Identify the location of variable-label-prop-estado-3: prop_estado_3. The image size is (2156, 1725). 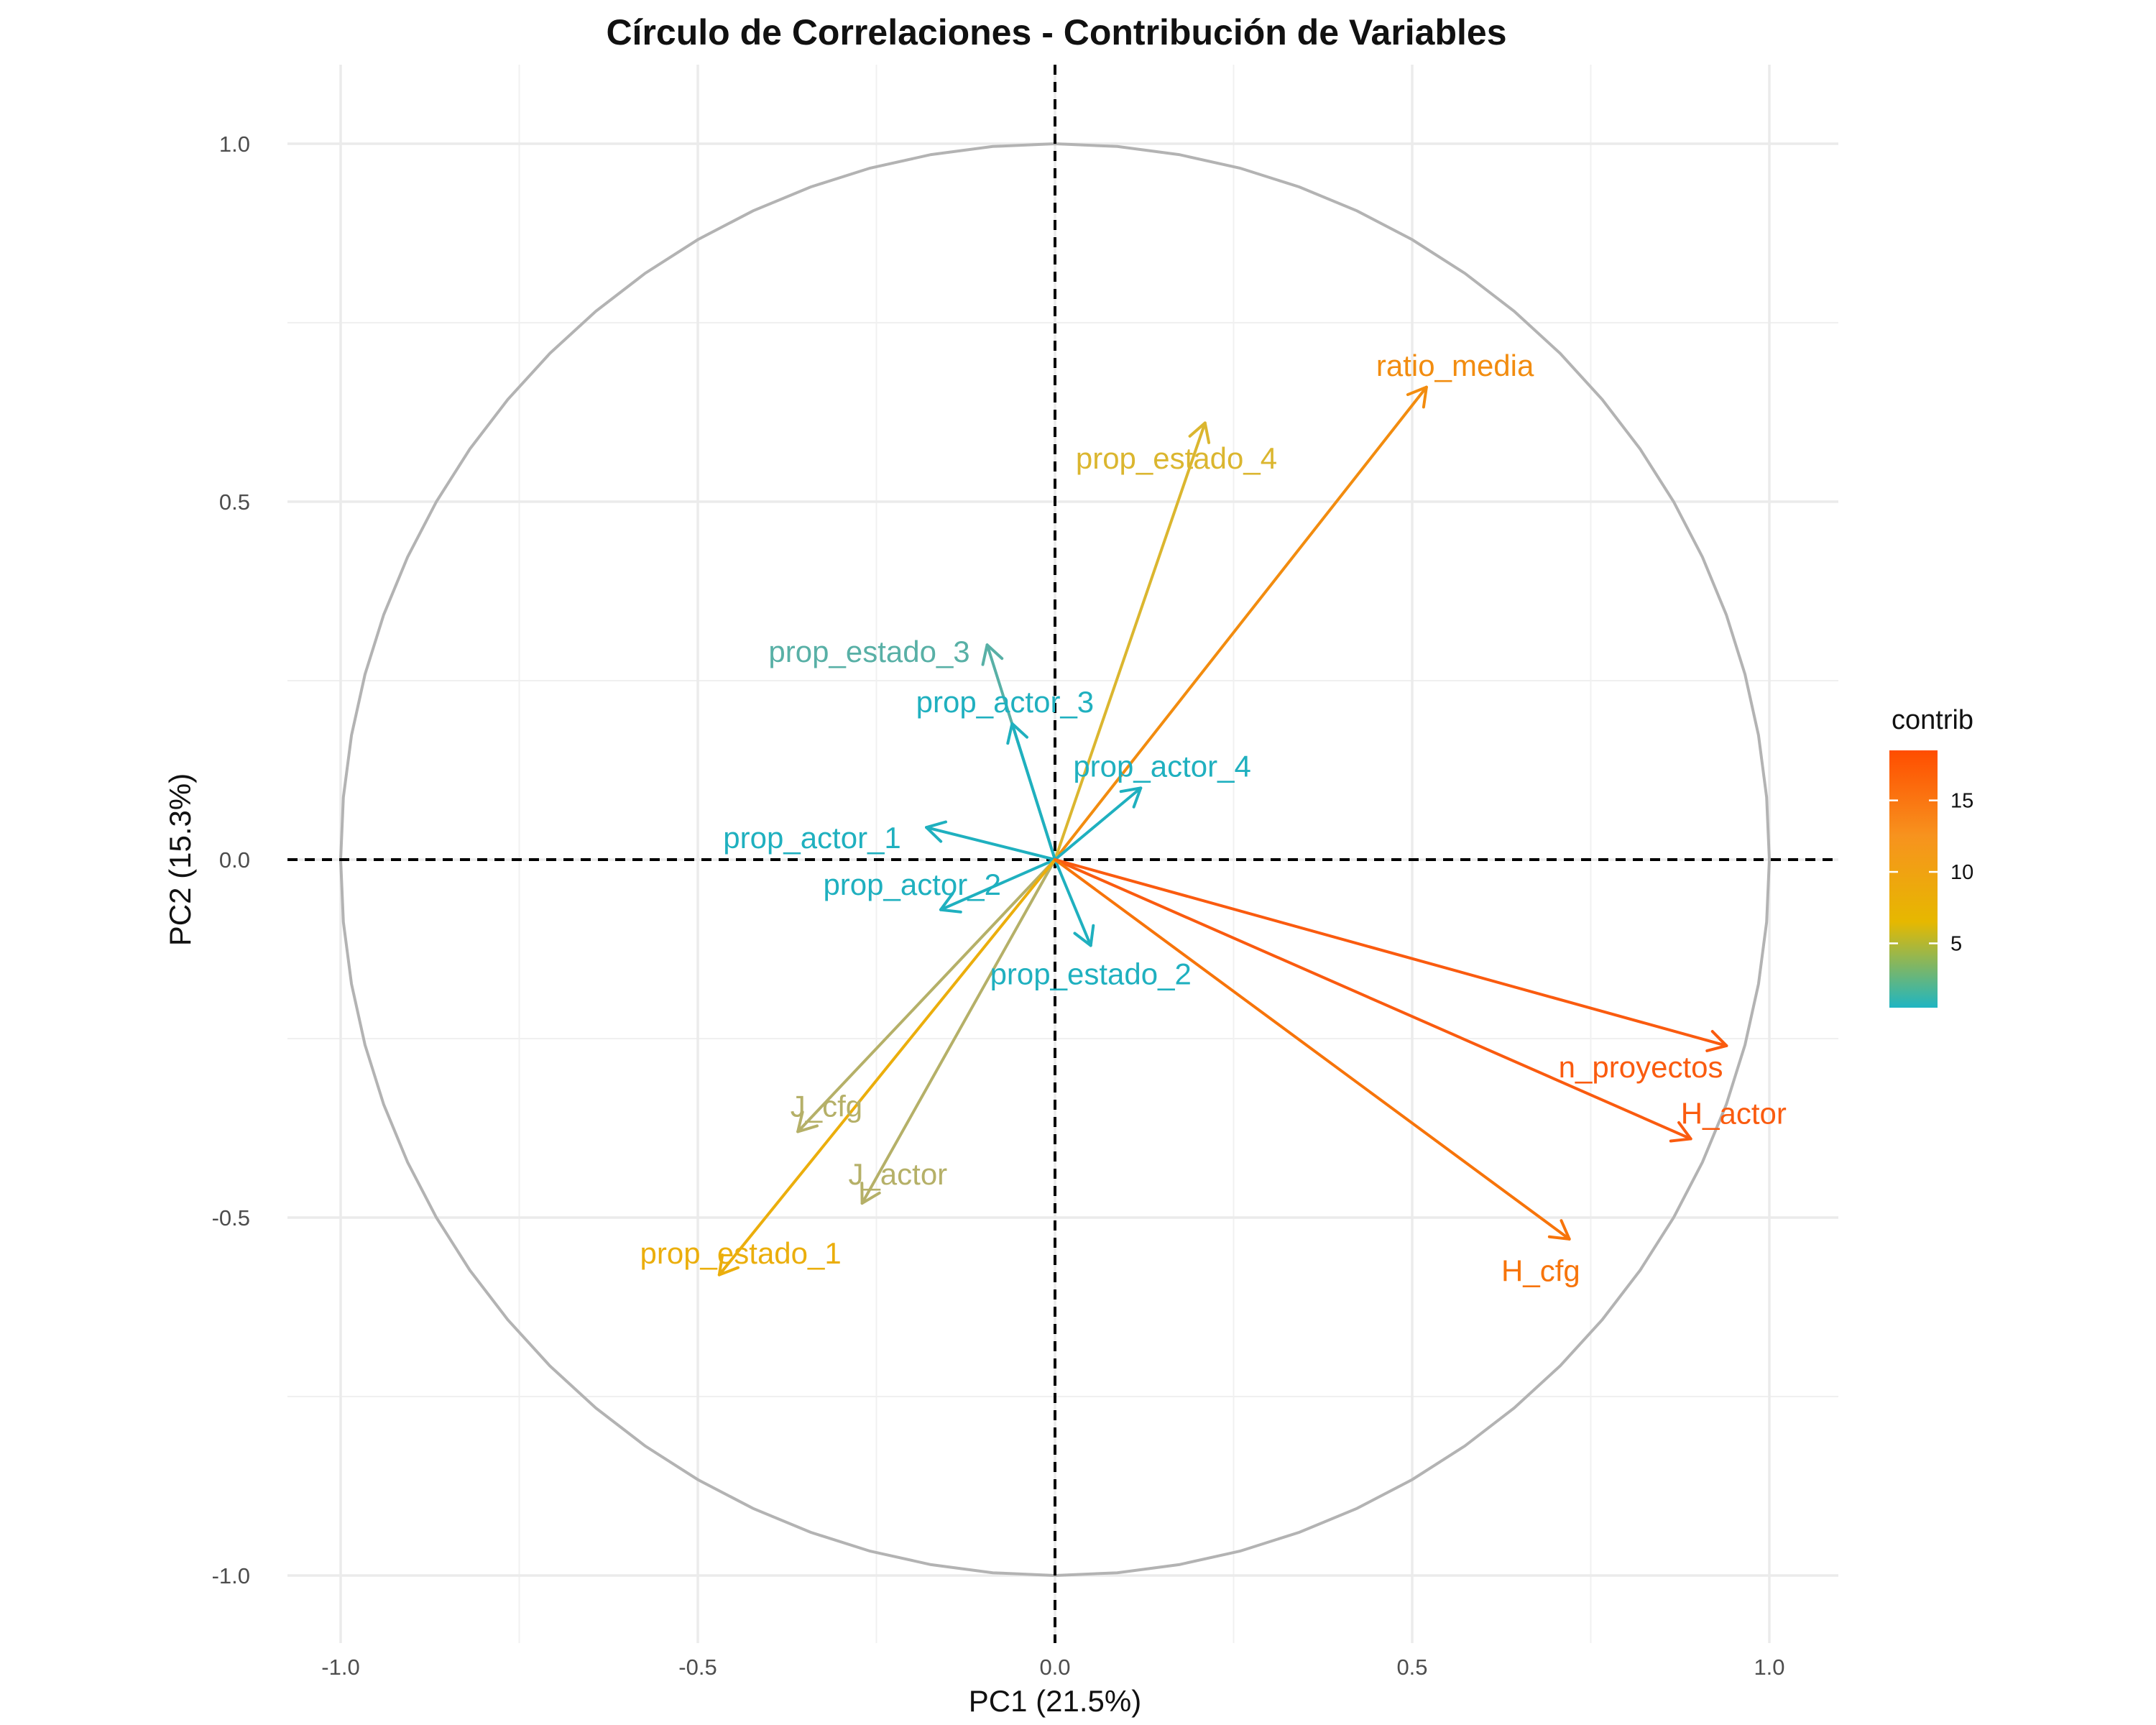
(868, 651).